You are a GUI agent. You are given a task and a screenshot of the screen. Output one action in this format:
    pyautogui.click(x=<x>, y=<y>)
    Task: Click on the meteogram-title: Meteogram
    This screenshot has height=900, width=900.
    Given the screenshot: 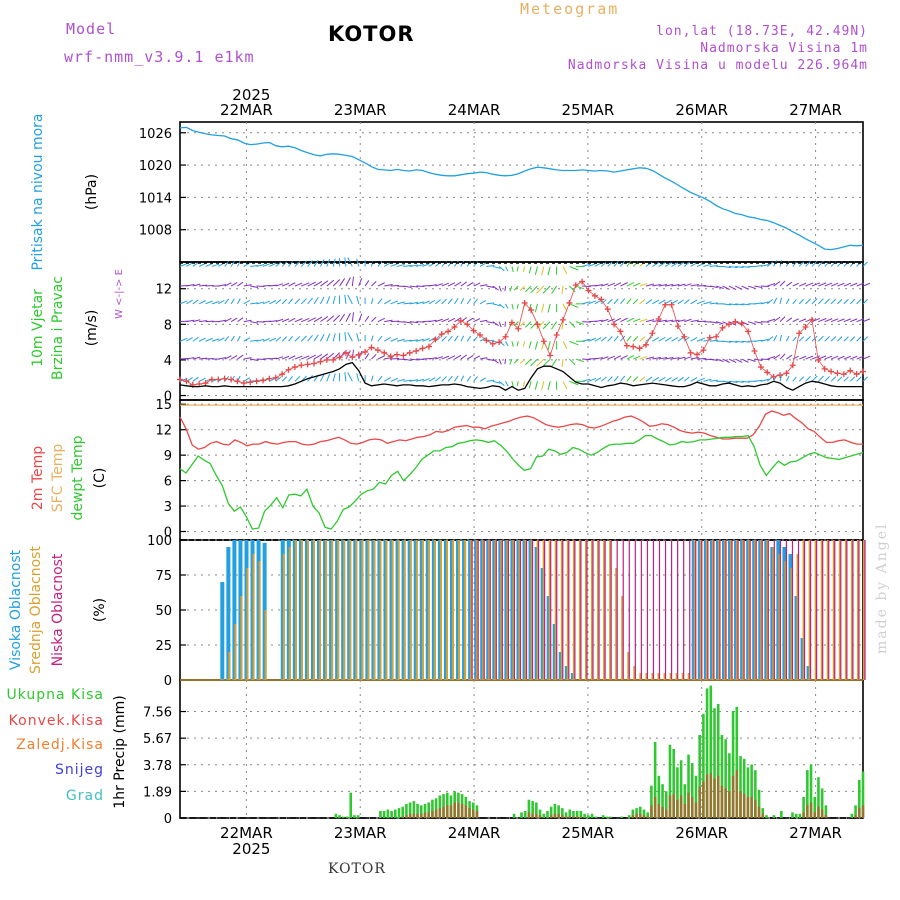 What is the action you would take?
    pyautogui.click(x=570, y=9)
    